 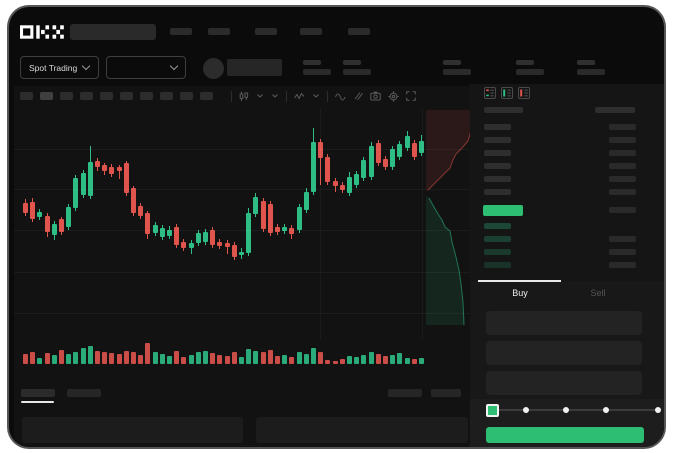 What do you see at coordinates (213, 68) in the screenshot?
I see `coin-avatar` at bounding box center [213, 68].